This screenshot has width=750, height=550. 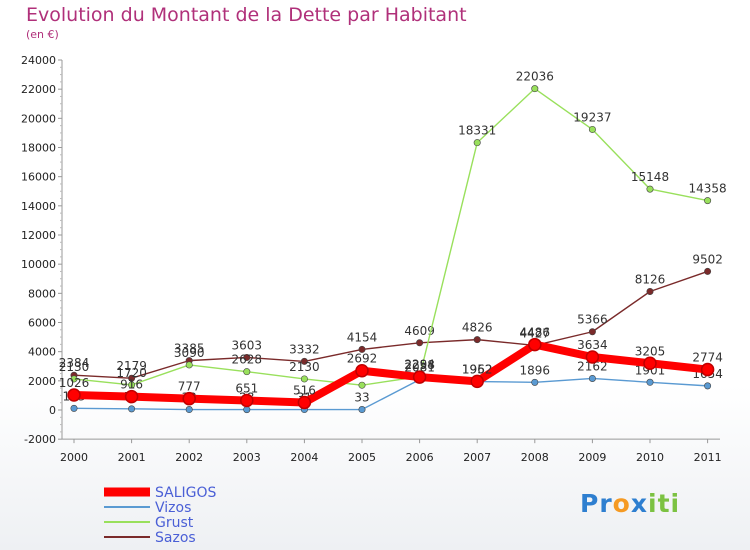 What do you see at coordinates (304, 367) in the screenshot?
I see `data-label: 2130` at bounding box center [304, 367].